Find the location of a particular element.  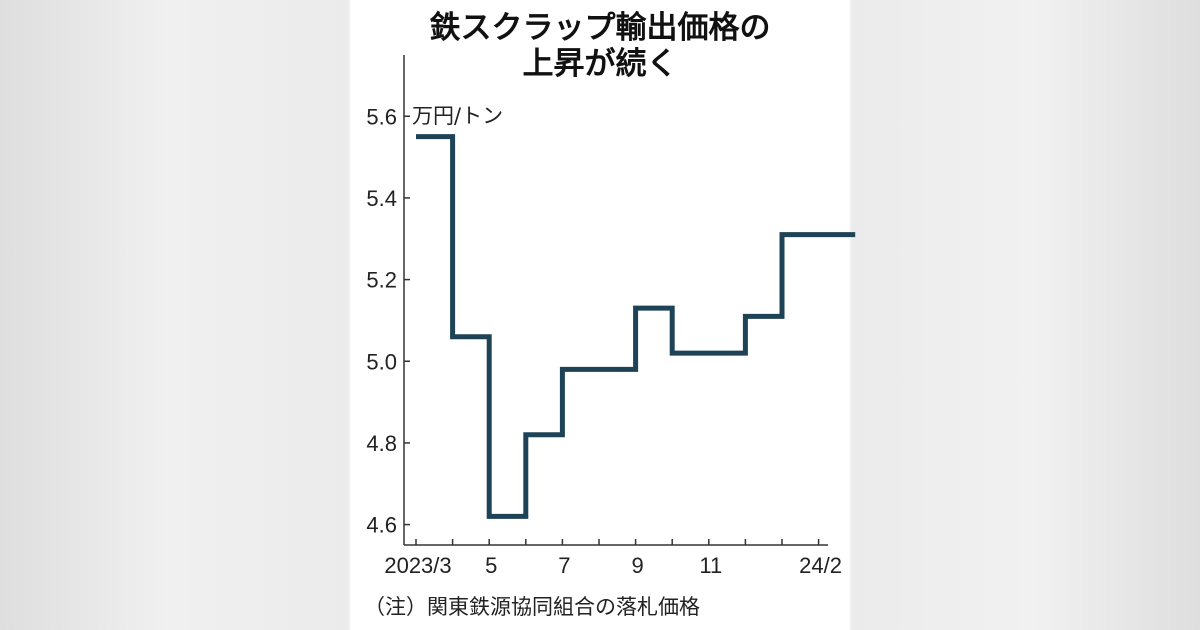

y-tick-label: 5.6 is located at coordinates (381, 116).